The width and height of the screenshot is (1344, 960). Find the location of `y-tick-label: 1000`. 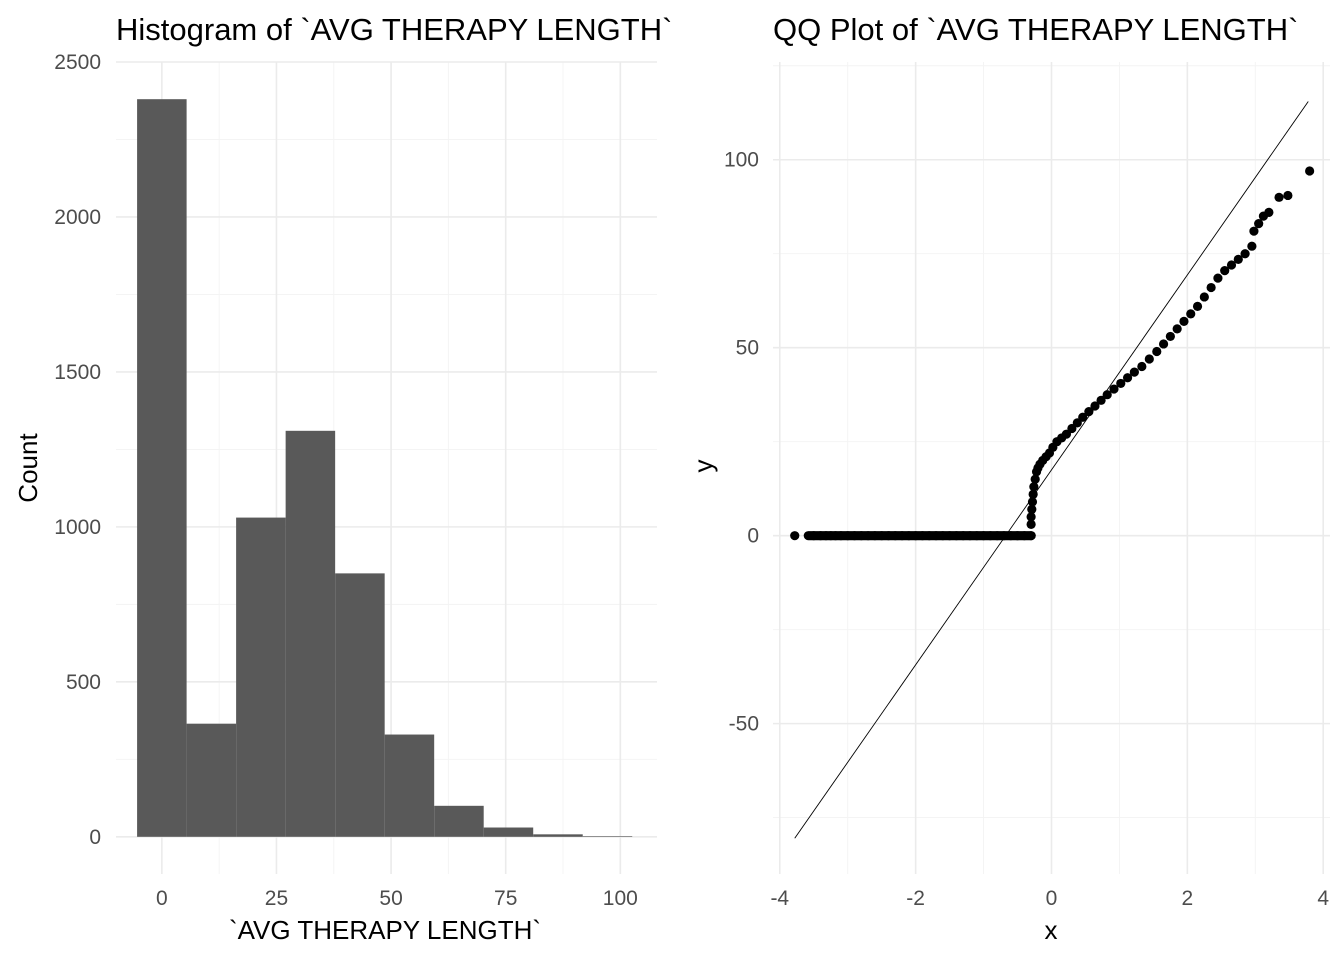

y-tick-label: 1000 is located at coordinates (77, 527).